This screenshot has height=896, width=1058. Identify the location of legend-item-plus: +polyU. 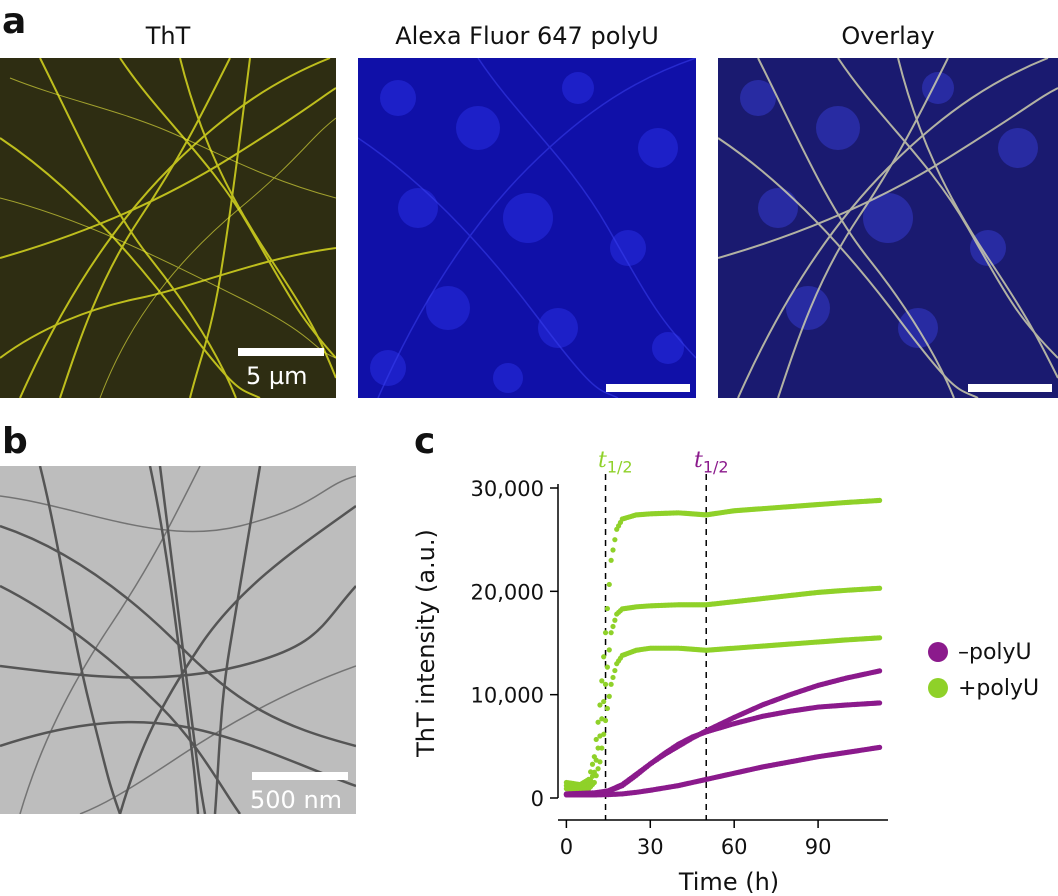
(983, 688).